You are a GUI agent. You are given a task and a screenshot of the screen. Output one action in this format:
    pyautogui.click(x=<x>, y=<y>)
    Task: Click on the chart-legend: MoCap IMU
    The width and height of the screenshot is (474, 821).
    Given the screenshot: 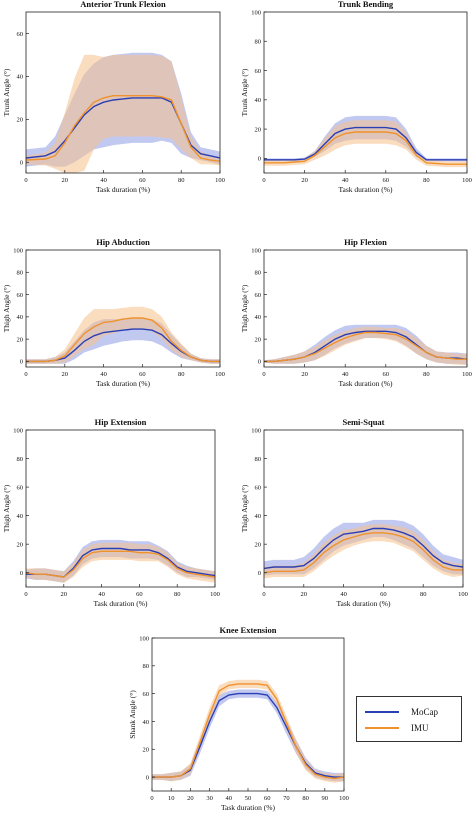 What is the action you would take?
    pyautogui.click(x=409, y=719)
    